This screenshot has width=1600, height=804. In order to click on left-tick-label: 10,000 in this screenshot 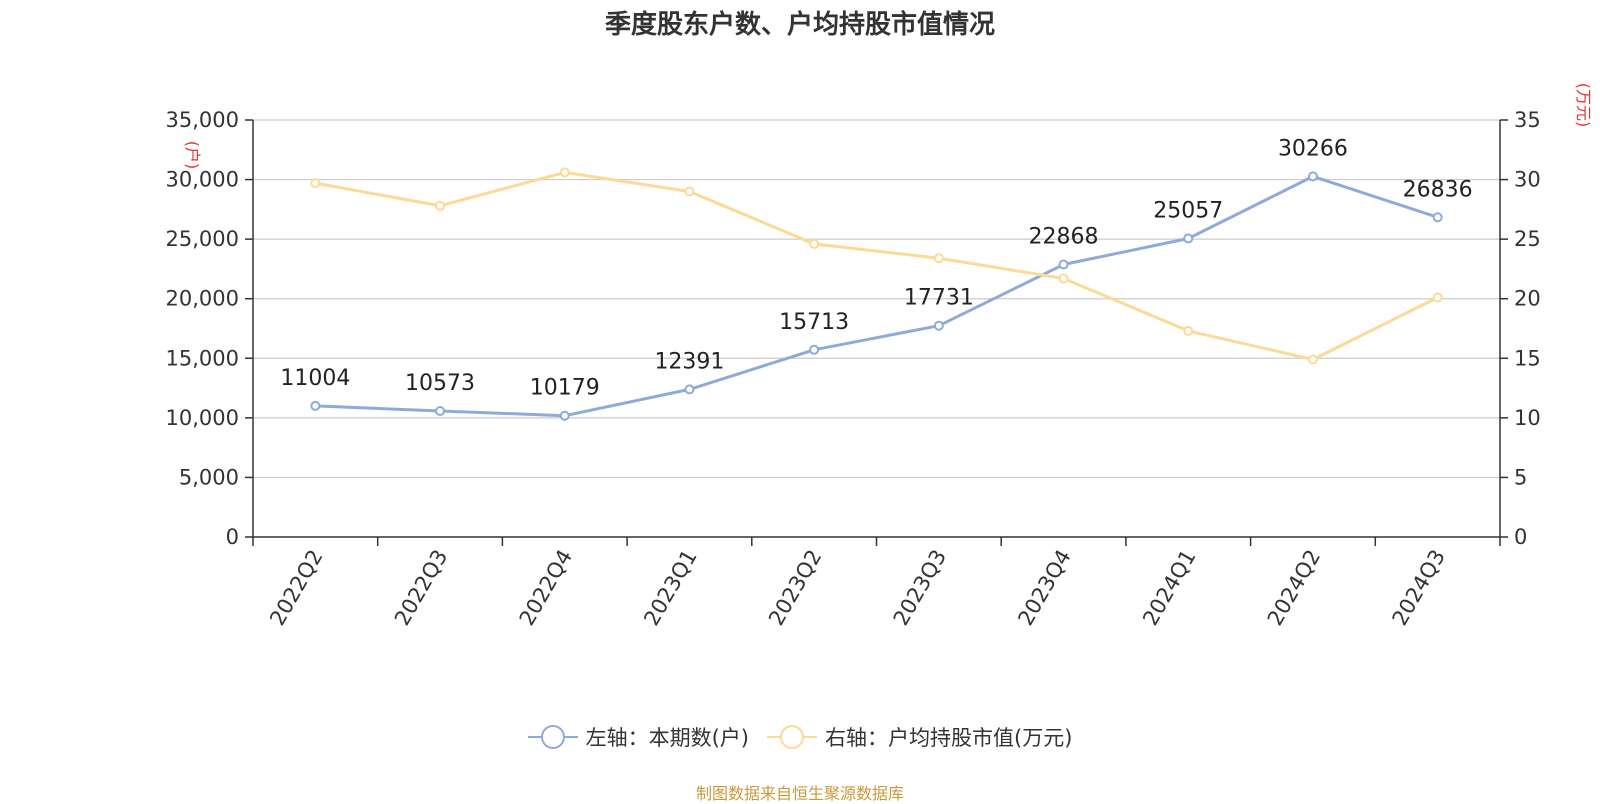, I will do `click(202, 418)`.